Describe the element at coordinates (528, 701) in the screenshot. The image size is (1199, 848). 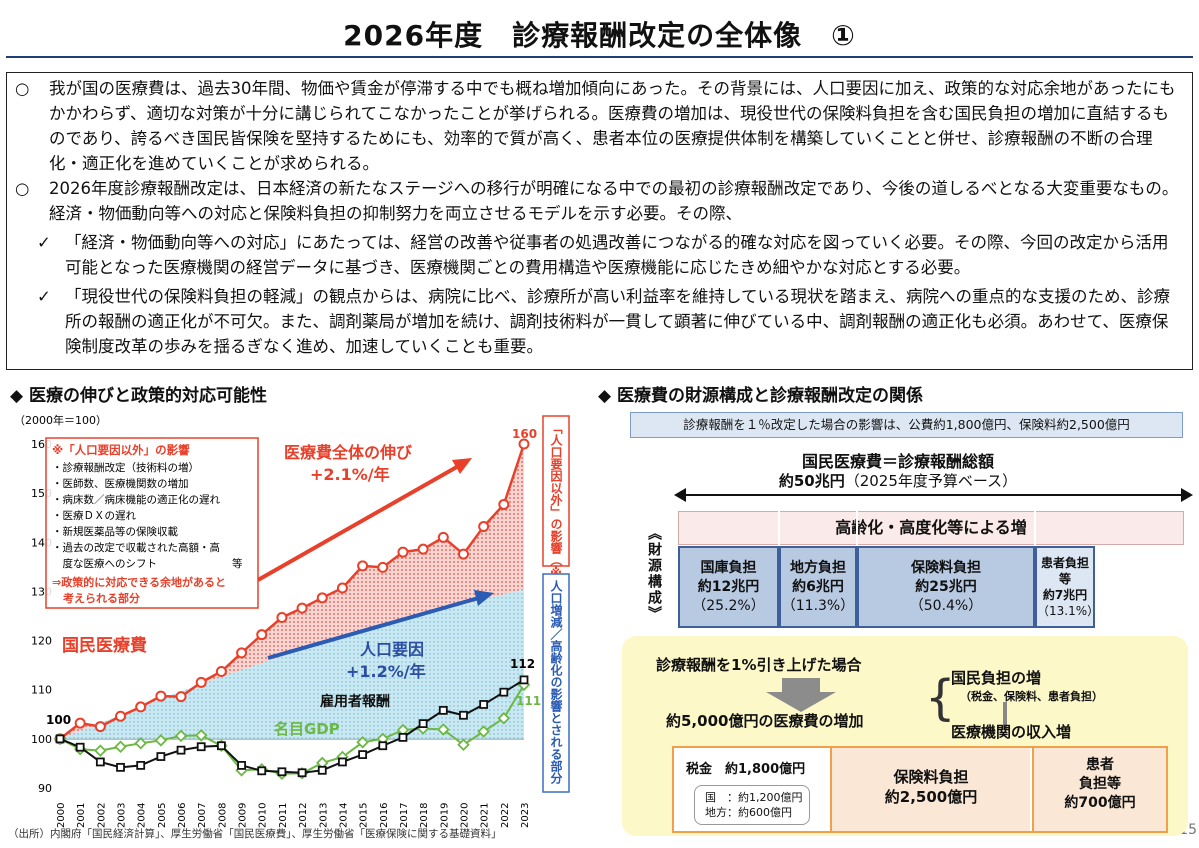
I see `end-green-label: 111` at that location.